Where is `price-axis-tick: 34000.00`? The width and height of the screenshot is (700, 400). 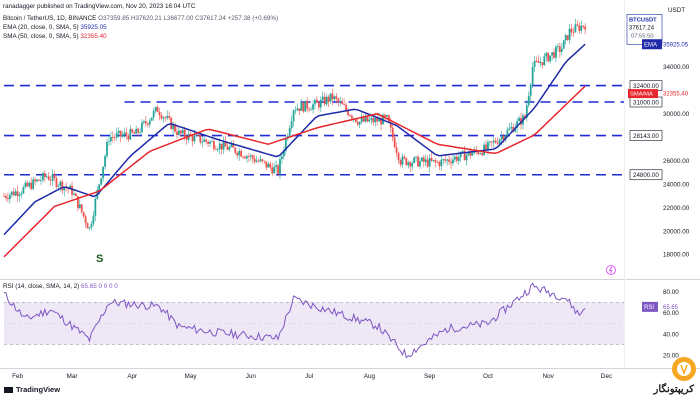
price-axis-tick: 34000.00 is located at coordinates (676, 67).